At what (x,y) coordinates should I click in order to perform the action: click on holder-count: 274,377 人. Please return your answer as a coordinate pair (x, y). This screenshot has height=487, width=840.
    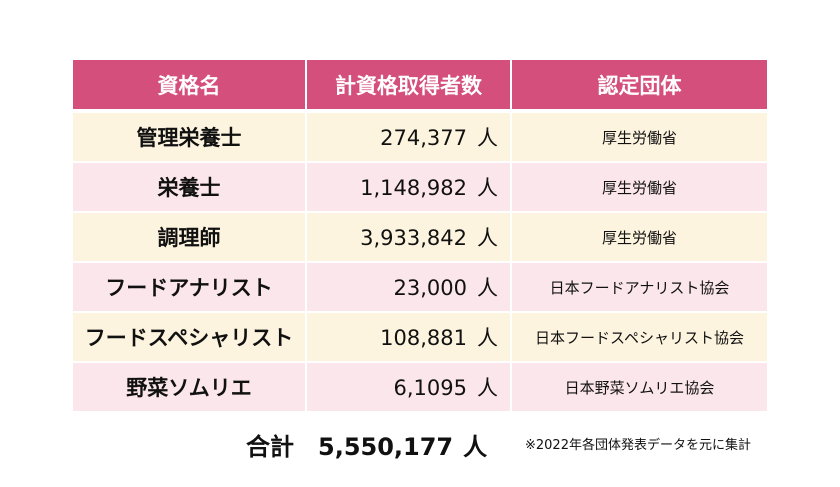
    Looking at the image, I should click on (409, 137).